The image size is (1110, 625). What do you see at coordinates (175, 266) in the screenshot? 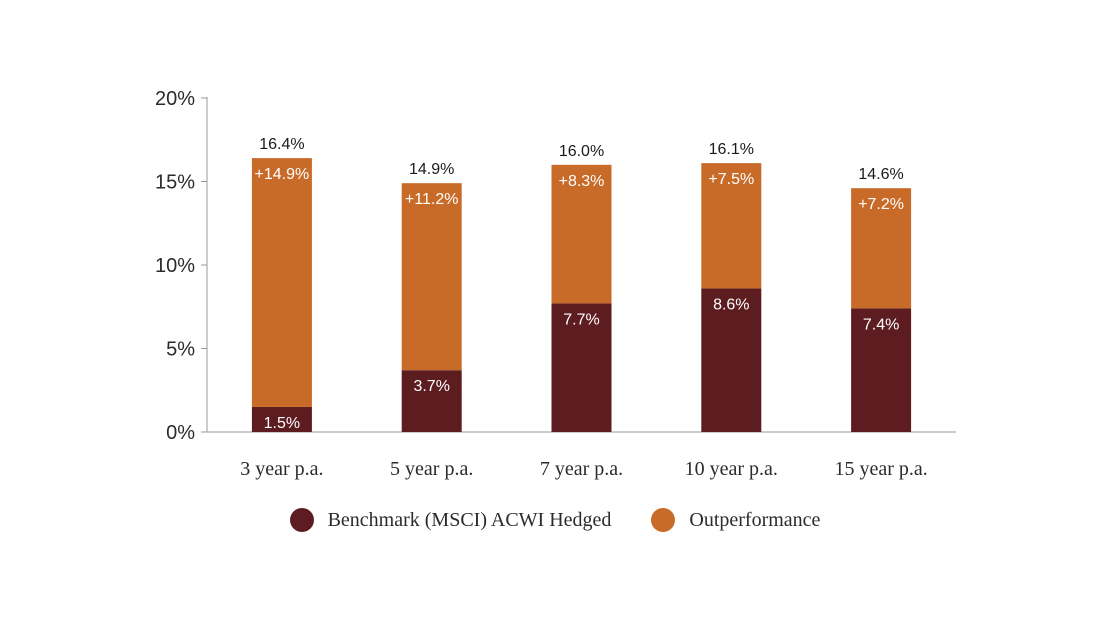
I see `y-tick-label: 10%` at bounding box center [175, 266].